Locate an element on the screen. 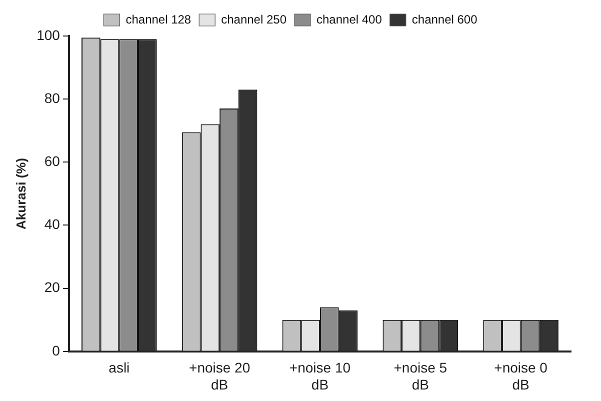 The height and width of the screenshot is (401, 601). legend-label: channel 250 is located at coordinates (254, 19).